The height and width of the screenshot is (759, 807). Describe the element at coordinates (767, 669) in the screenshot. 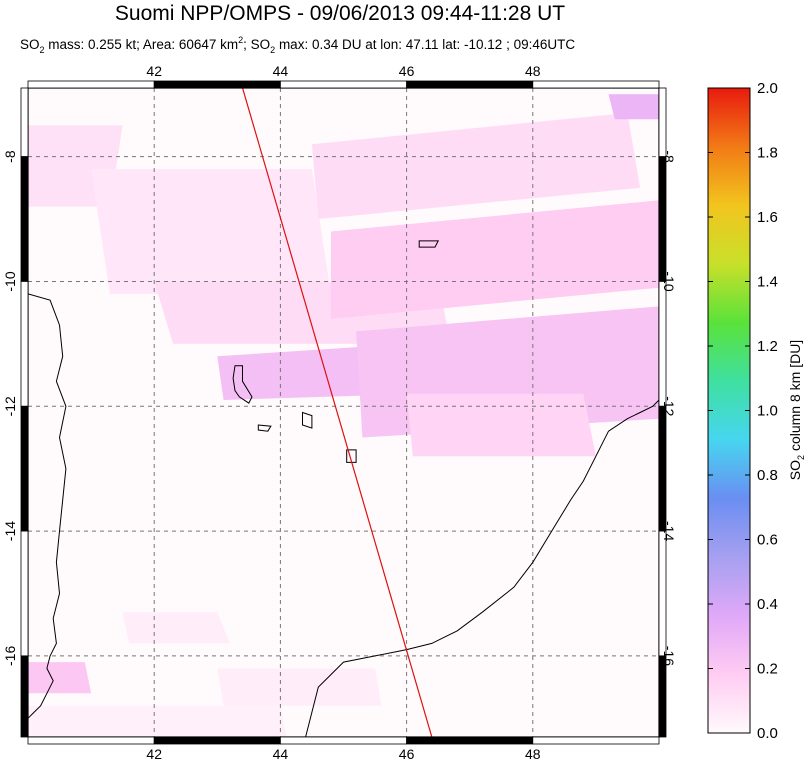

I see `colorbar-tick-label: 0.2` at that location.